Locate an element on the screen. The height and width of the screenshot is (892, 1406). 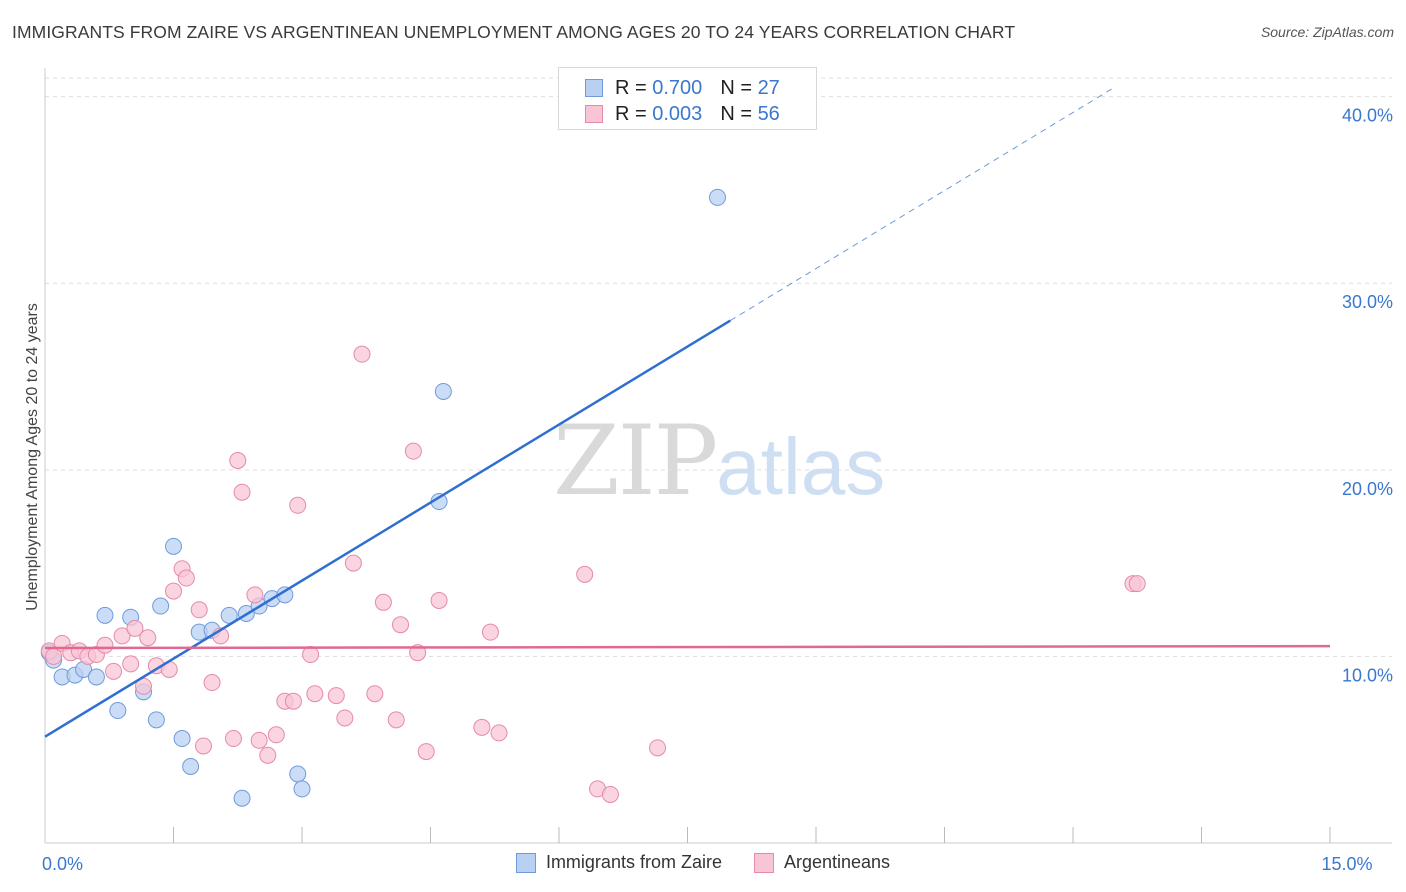
legend-n-value: 56 is located at coordinates (768, 113).